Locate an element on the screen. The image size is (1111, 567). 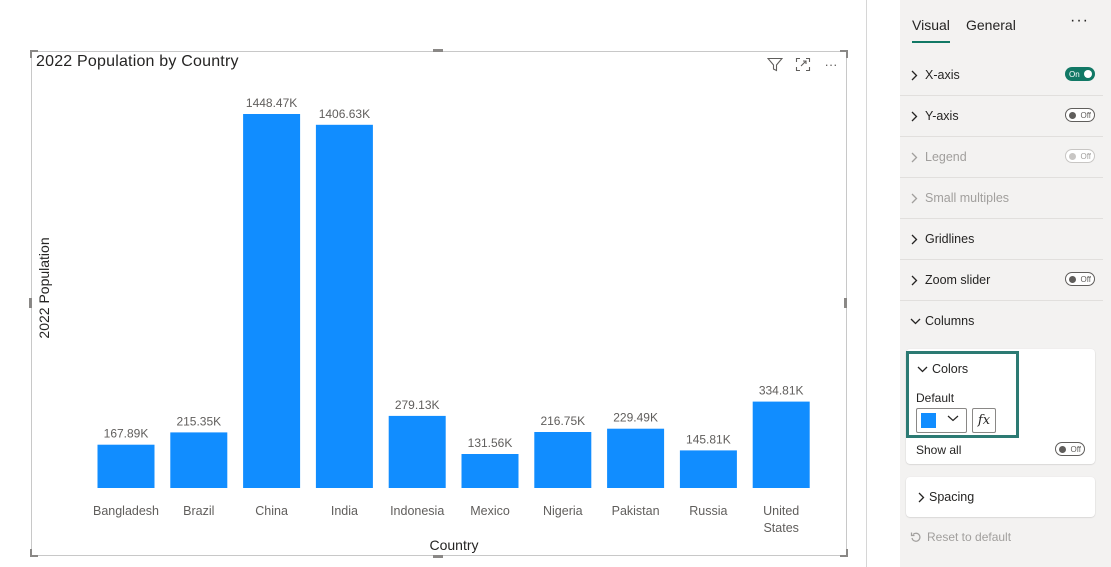
tab-general: General is located at coordinates (991, 25).